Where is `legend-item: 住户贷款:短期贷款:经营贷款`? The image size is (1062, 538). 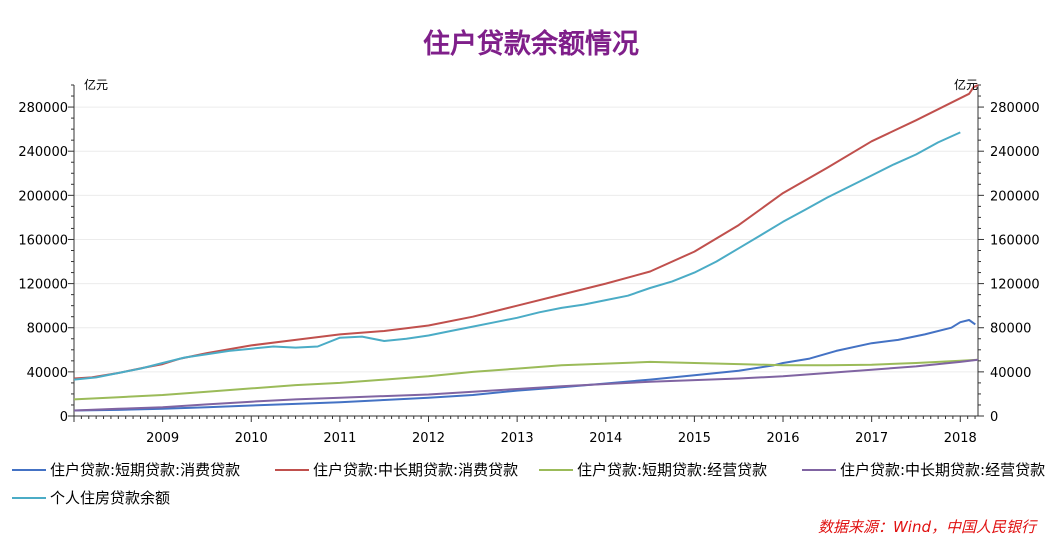 legend-item: 住户贷款:短期贷款:经营贷款 is located at coordinates (653, 469).